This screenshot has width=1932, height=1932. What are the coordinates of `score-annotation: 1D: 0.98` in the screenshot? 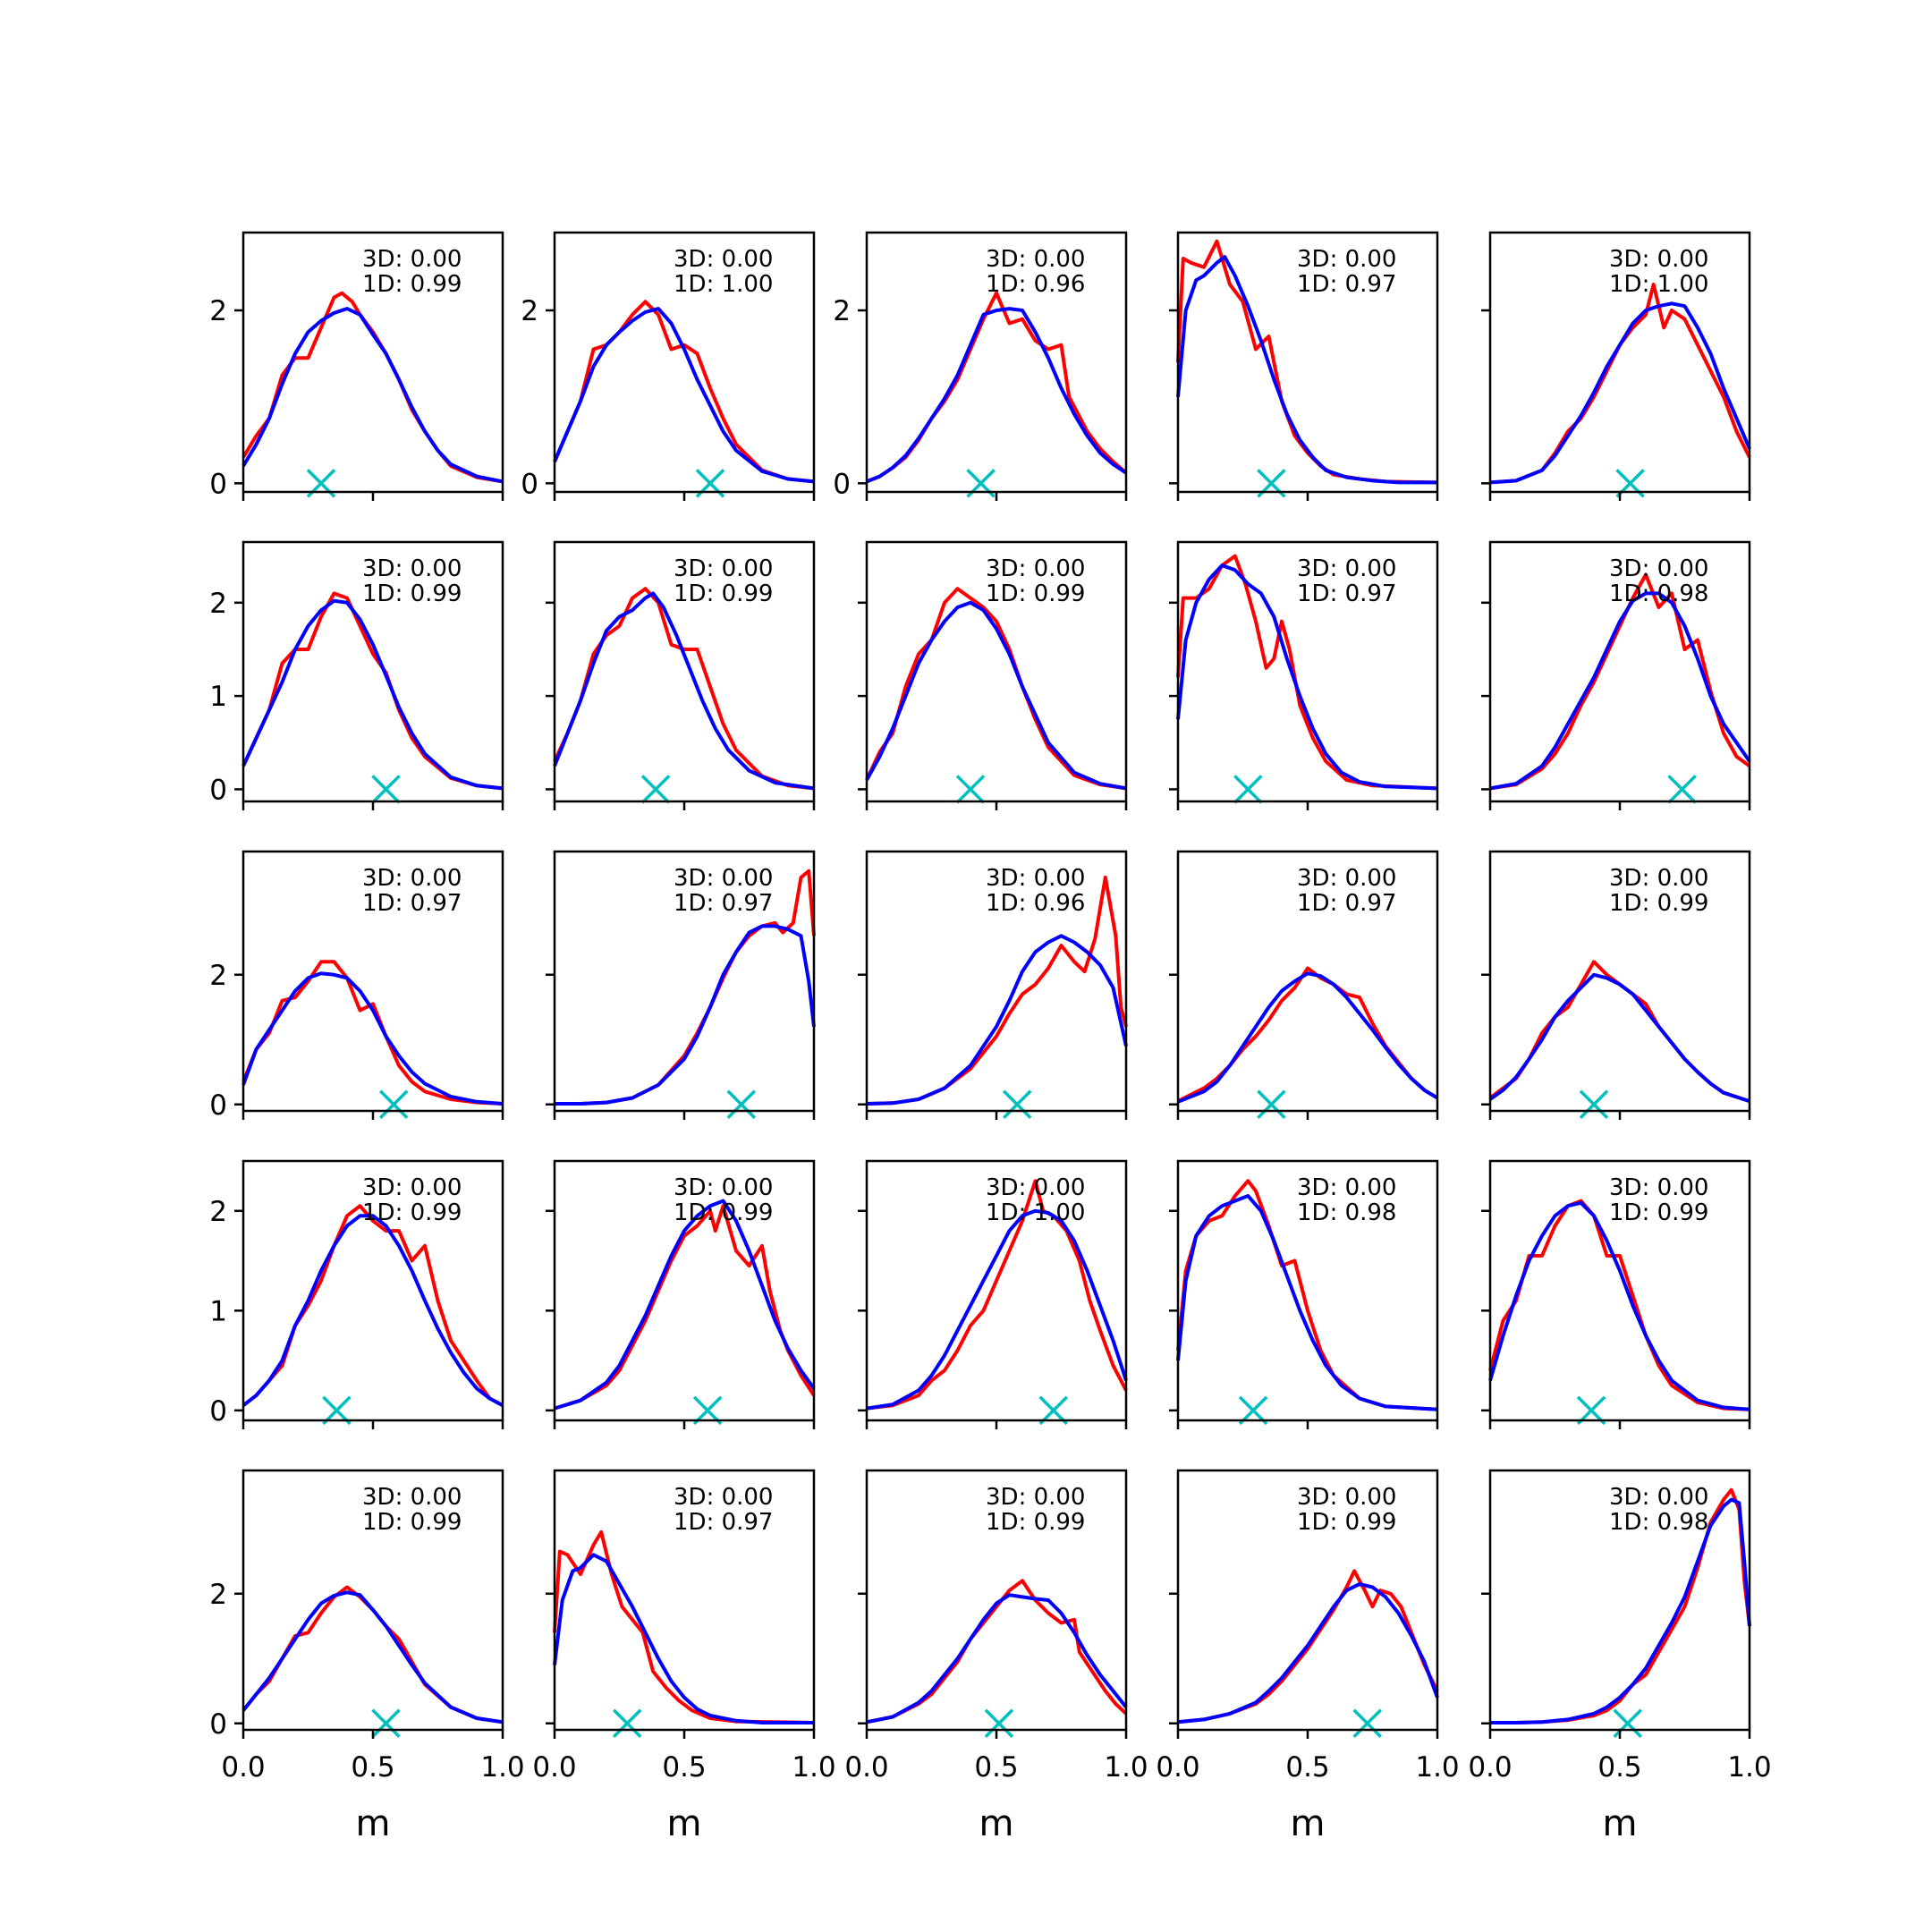 It's located at (1658, 593).